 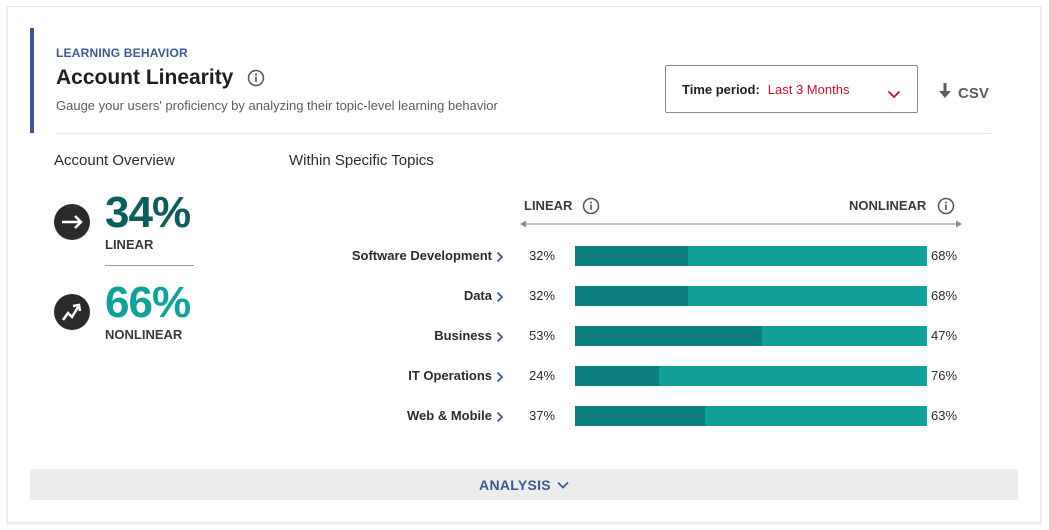 What do you see at coordinates (32, 80) in the screenshot?
I see `accent-bar` at bounding box center [32, 80].